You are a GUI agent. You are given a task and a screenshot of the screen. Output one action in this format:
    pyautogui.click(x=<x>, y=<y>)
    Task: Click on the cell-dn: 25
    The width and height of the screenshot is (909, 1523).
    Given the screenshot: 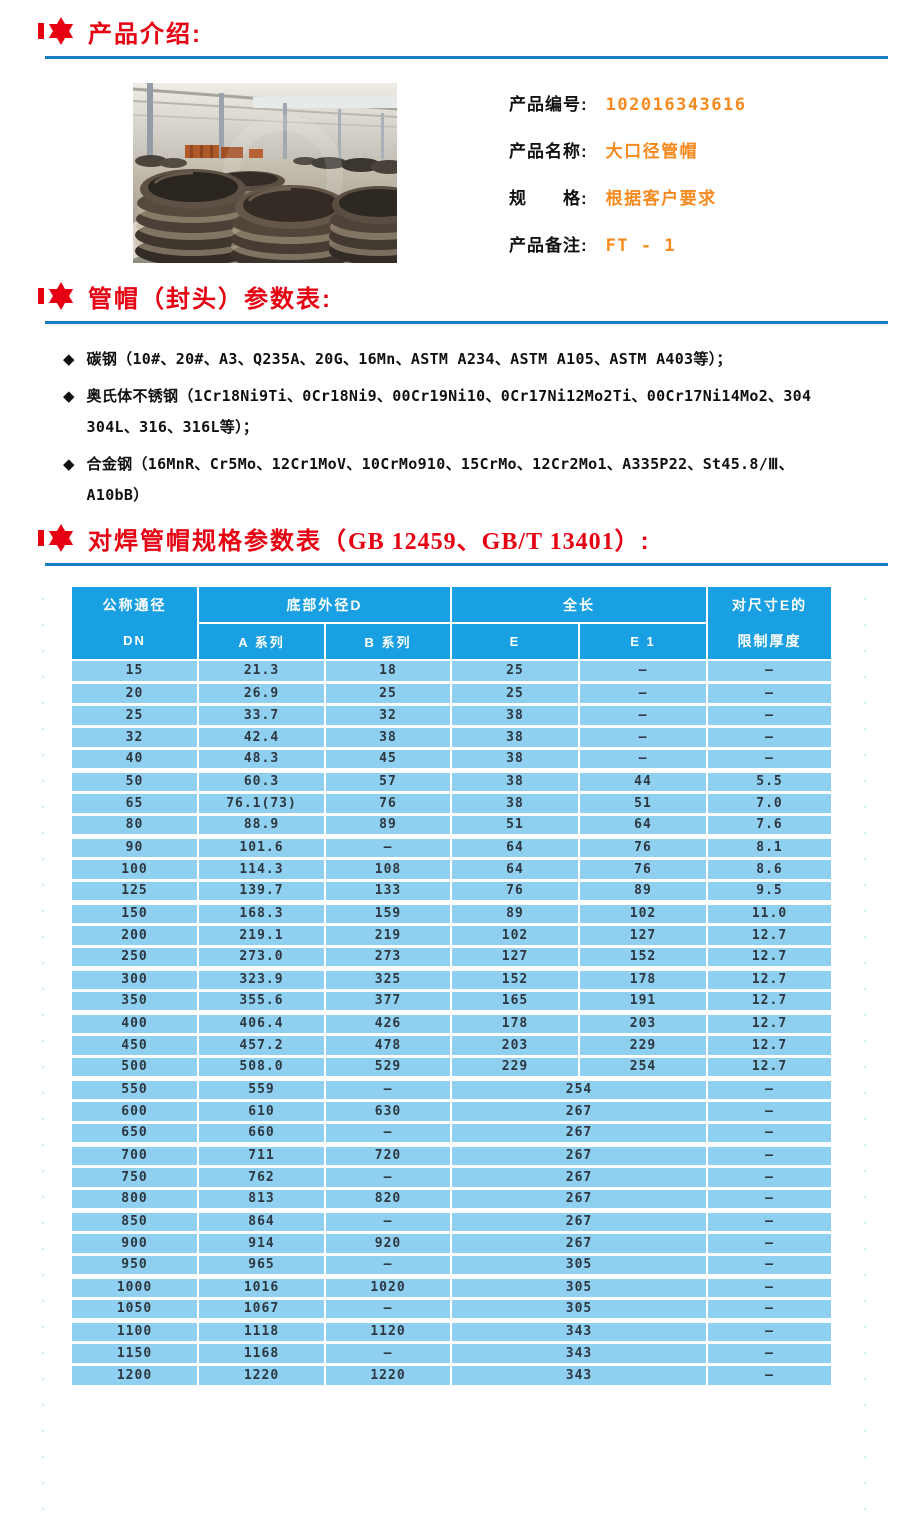 What is the action you would take?
    pyautogui.click(x=134, y=715)
    